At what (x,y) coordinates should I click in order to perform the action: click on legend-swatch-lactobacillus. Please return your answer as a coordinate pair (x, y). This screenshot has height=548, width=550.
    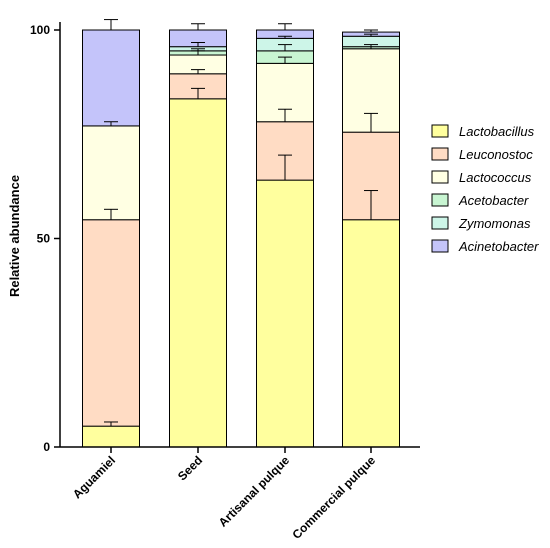
    Looking at the image, I should click on (440, 131).